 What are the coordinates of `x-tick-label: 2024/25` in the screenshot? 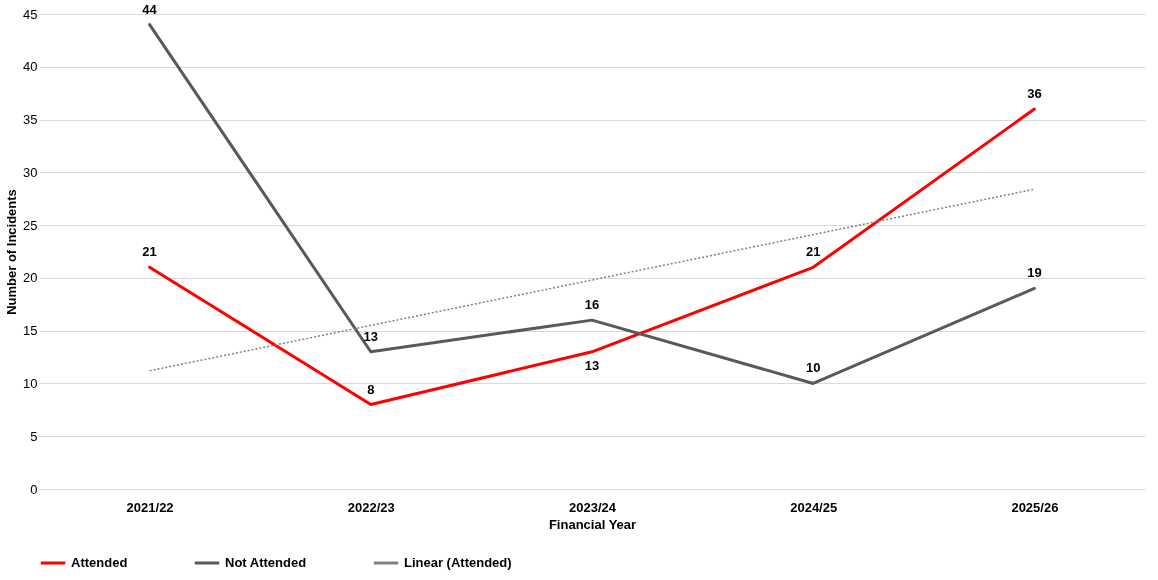 It's located at (814, 507).